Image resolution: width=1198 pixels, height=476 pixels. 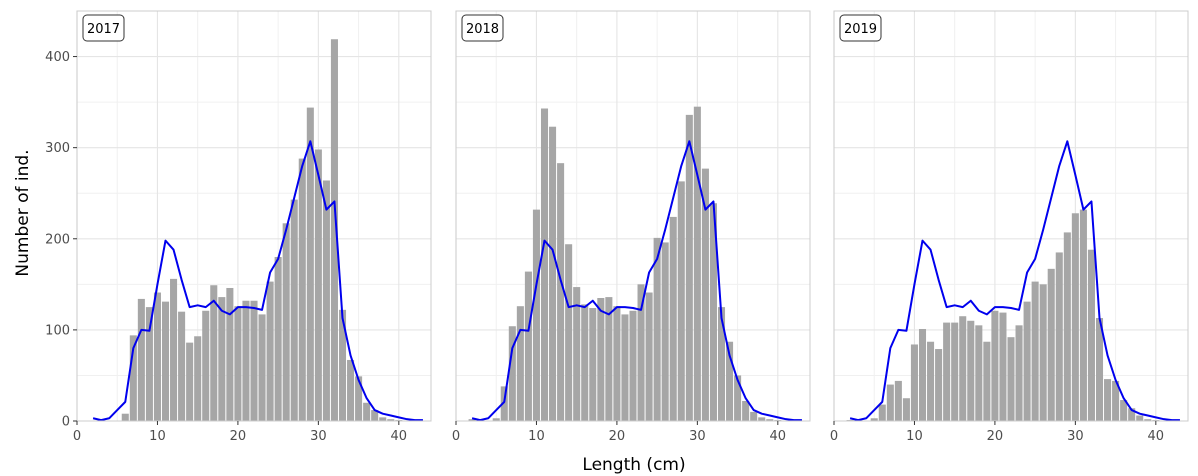 What do you see at coordinates (103, 28) in the screenshot?
I see `panel-year-tag` at bounding box center [103, 28].